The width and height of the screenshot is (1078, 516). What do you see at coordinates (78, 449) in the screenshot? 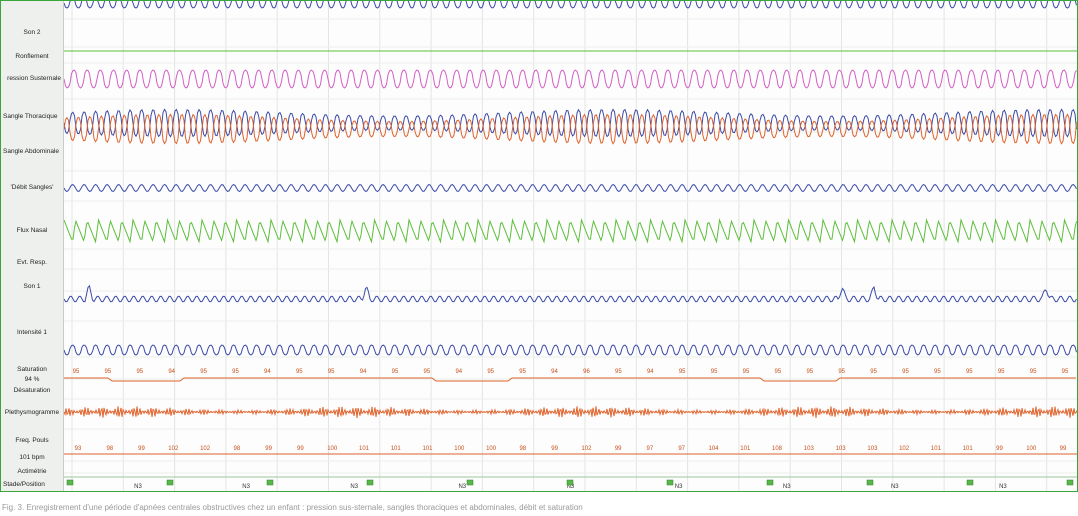
I see `pulse-value-label: 93` at bounding box center [78, 449].